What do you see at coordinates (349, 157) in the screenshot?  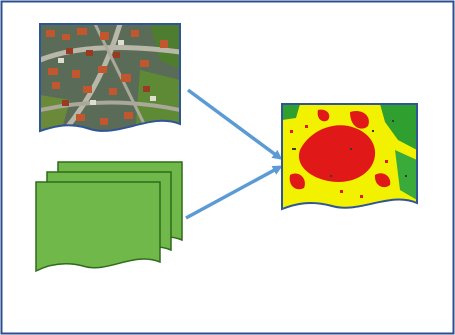 I see `risk-map-icon` at bounding box center [349, 157].